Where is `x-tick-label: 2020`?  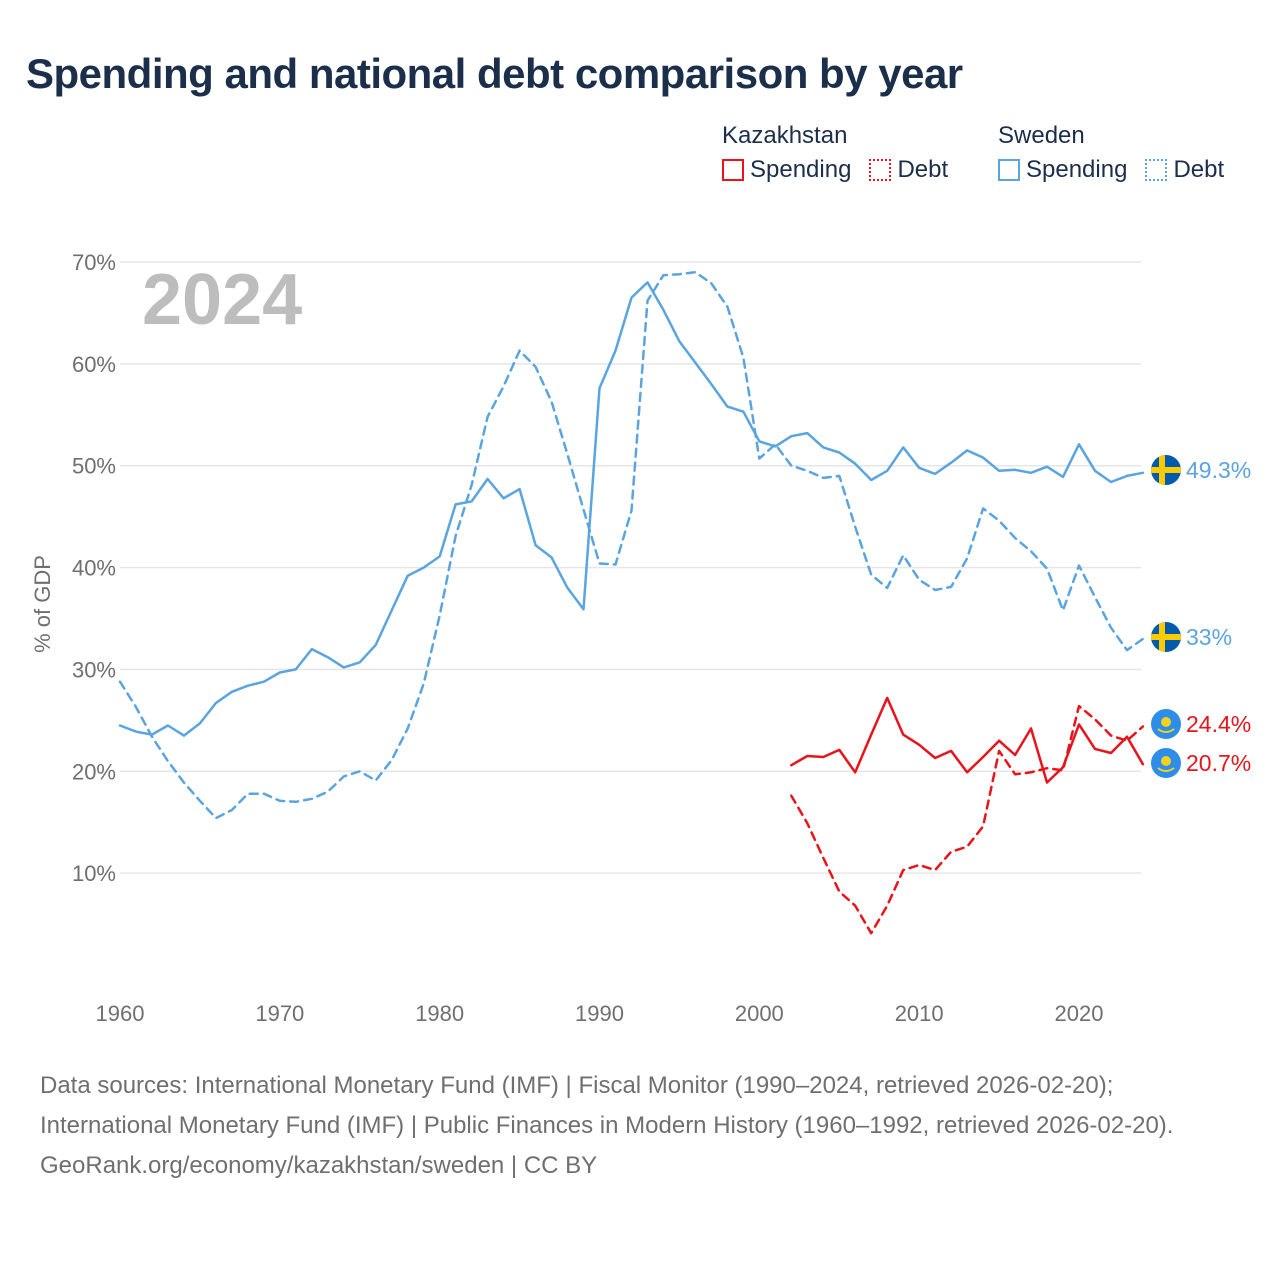 x-tick-label: 2020 is located at coordinates (1079, 1013).